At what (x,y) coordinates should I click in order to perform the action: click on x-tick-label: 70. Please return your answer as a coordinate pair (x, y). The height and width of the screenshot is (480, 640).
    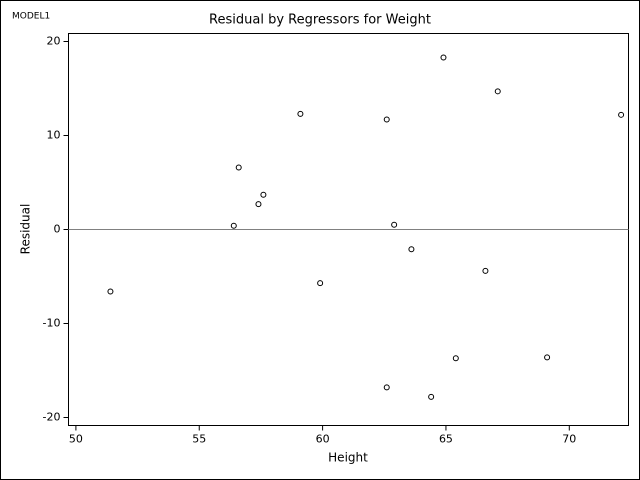
    Looking at the image, I should click on (569, 439).